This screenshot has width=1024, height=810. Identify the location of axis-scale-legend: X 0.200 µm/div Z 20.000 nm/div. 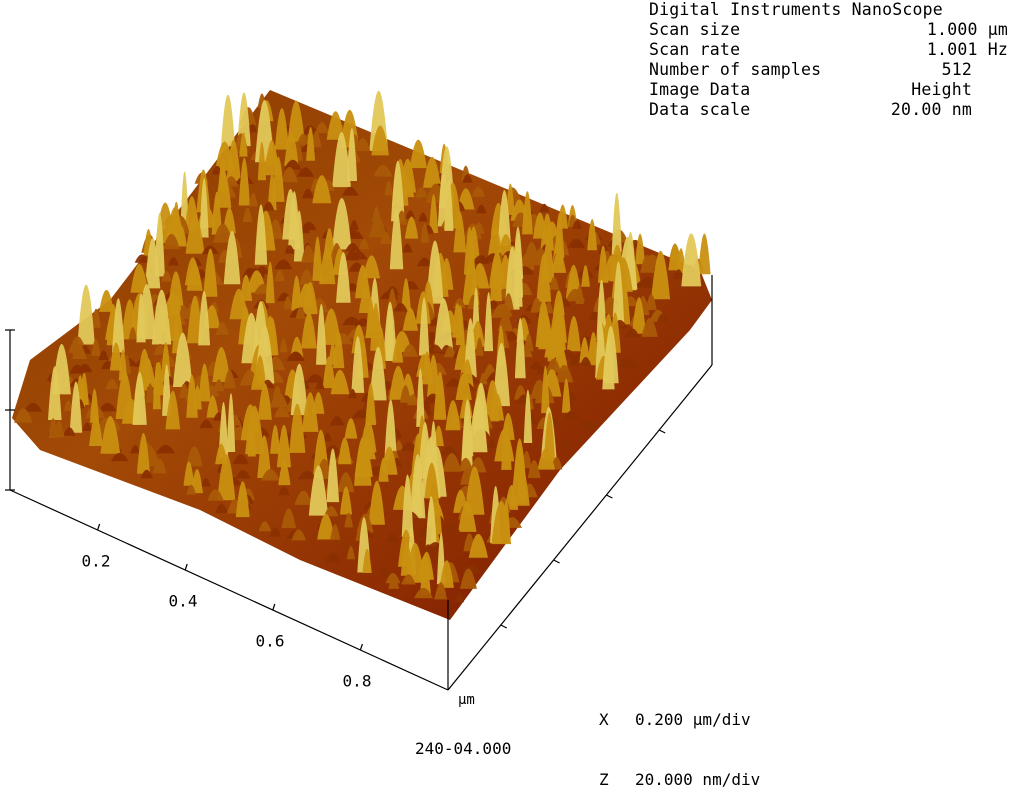
(679, 740).